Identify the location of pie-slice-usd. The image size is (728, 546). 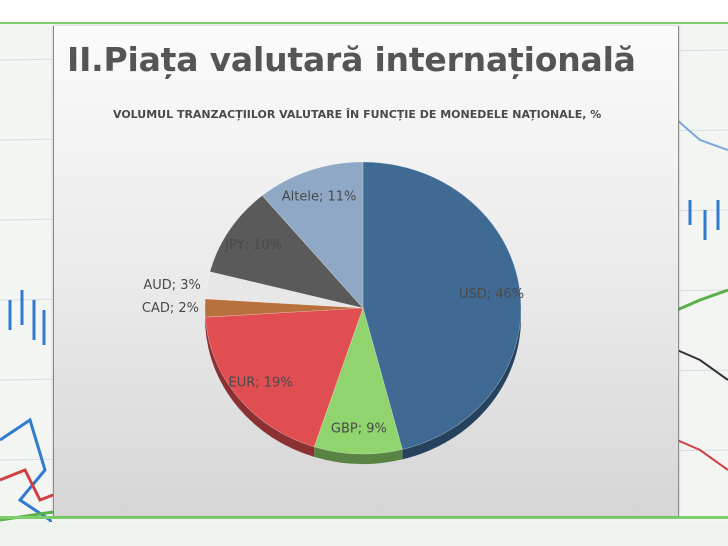
(442, 305).